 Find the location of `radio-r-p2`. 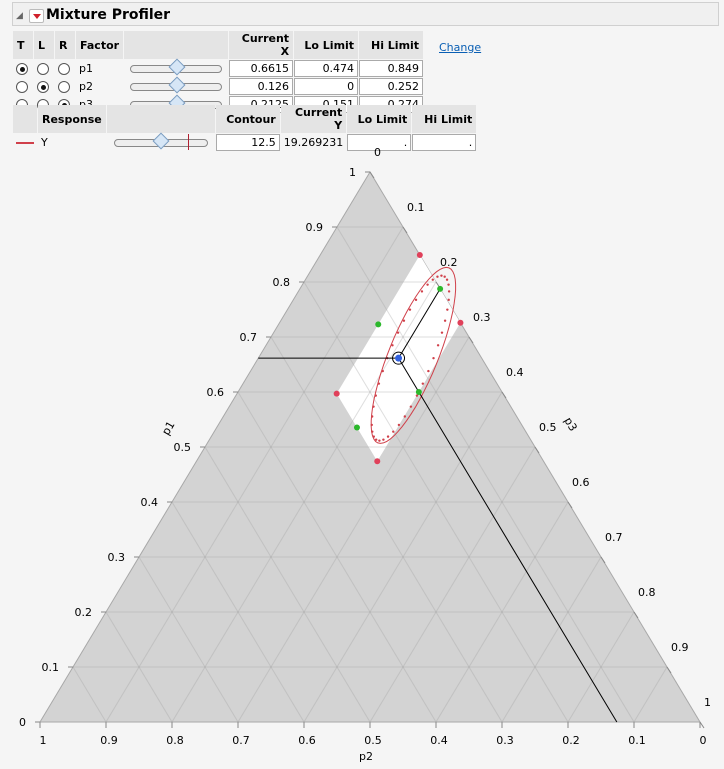

radio-r-p2 is located at coordinates (64, 87).